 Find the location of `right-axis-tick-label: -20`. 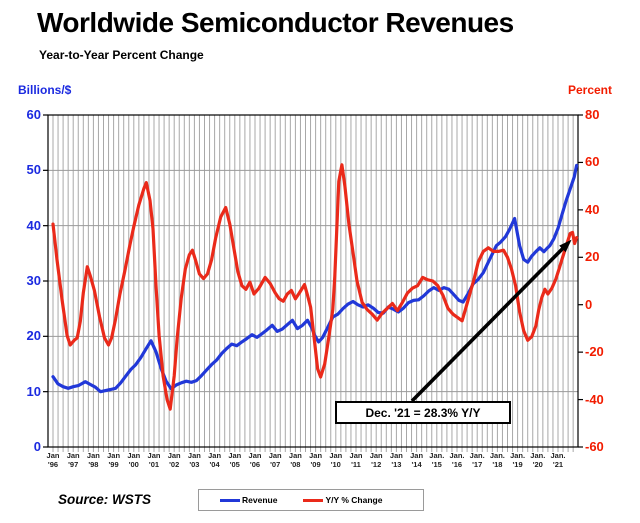

right-axis-tick-label: -20 is located at coordinates (594, 351).